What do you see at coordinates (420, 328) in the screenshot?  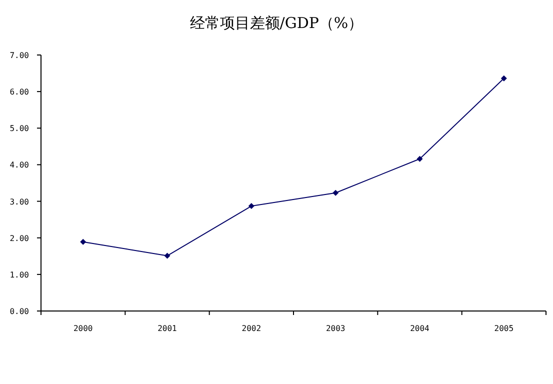 I see `x-tick-label: 2004` at bounding box center [420, 328].